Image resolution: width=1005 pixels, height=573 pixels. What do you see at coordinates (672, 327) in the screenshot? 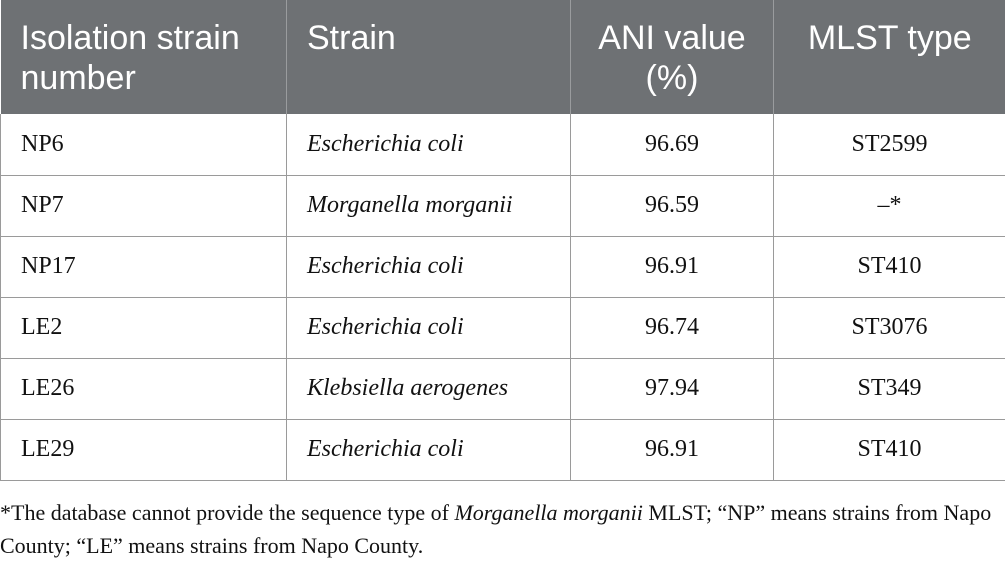
I see `cell-ani-value: 96.74` at bounding box center [672, 327].